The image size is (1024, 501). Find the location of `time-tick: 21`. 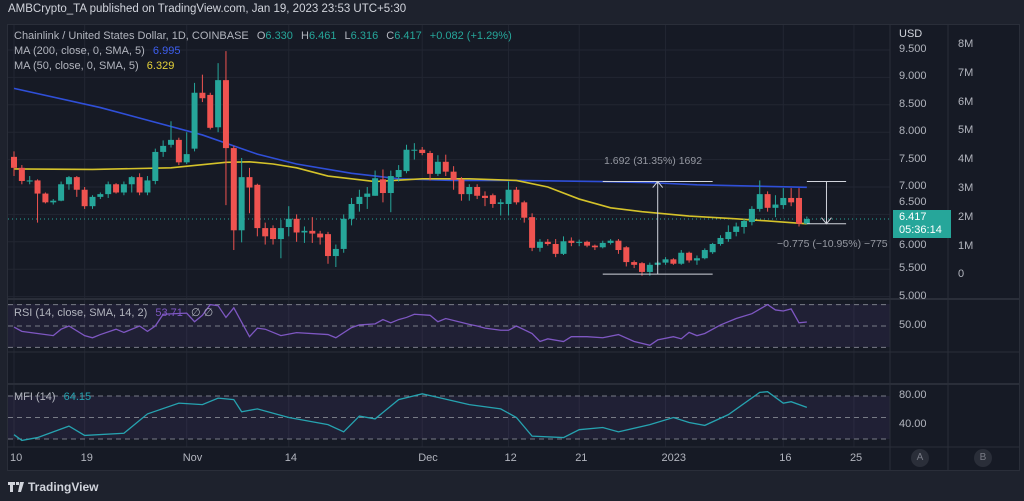

time-tick: 21 is located at coordinates (581, 458).